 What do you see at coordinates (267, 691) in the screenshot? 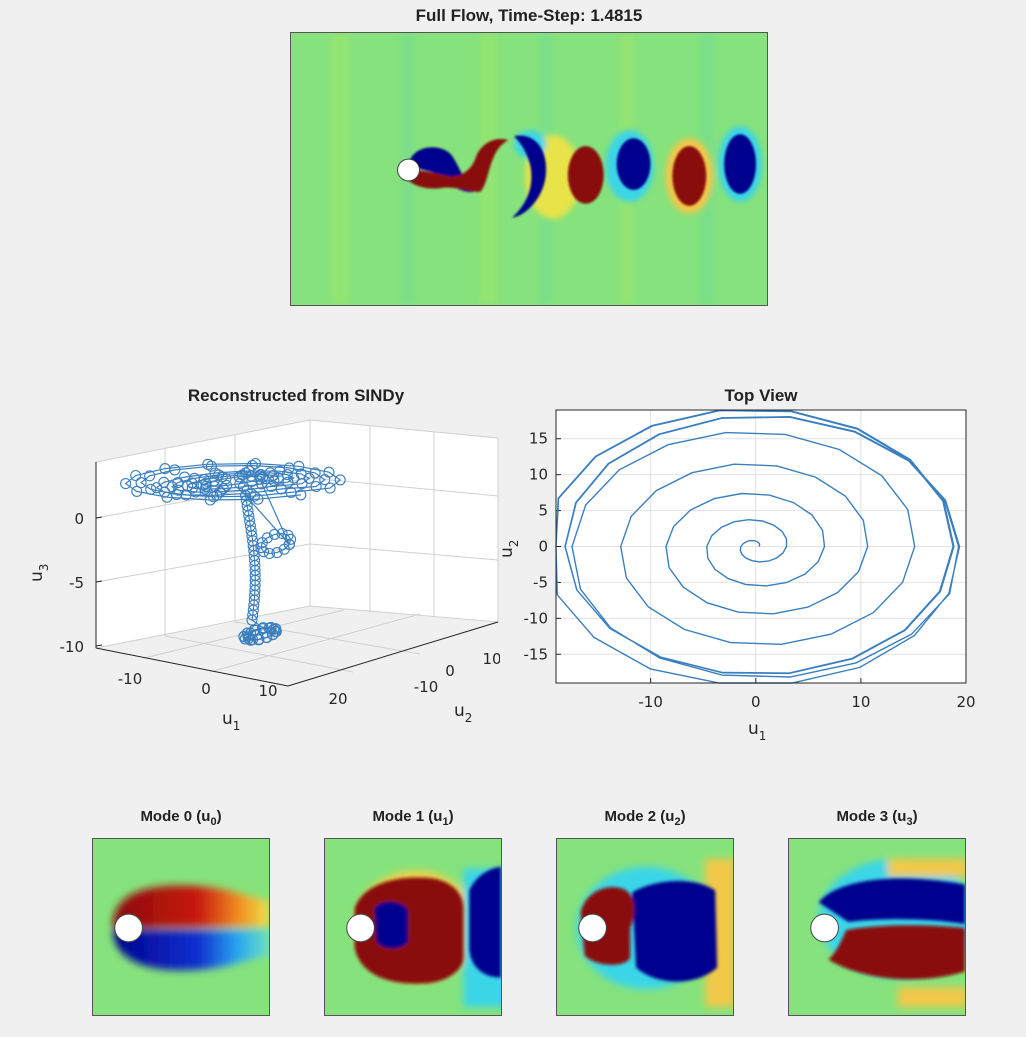
I see `sindy-x-tick: 10` at bounding box center [267, 691].